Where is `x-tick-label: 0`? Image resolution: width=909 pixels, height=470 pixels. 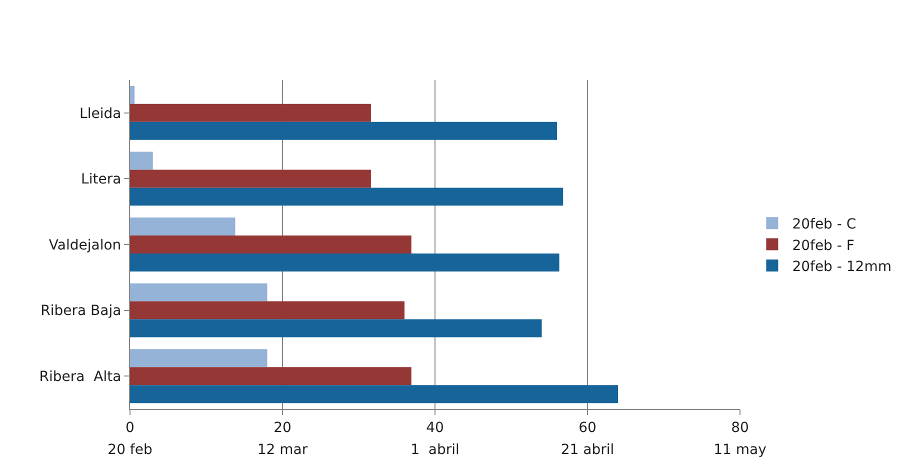
x-tick-label: 0 is located at coordinates (130, 428).